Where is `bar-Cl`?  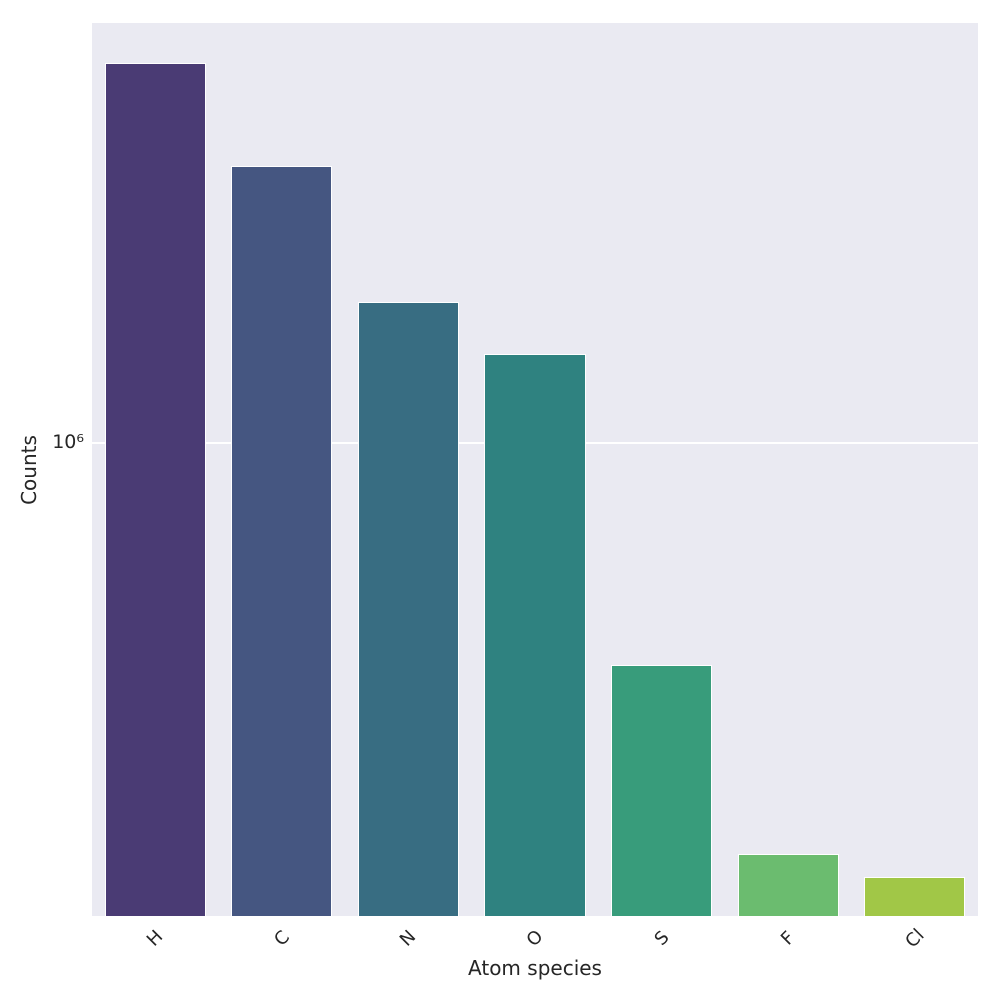 bar-Cl is located at coordinates (915, 896).